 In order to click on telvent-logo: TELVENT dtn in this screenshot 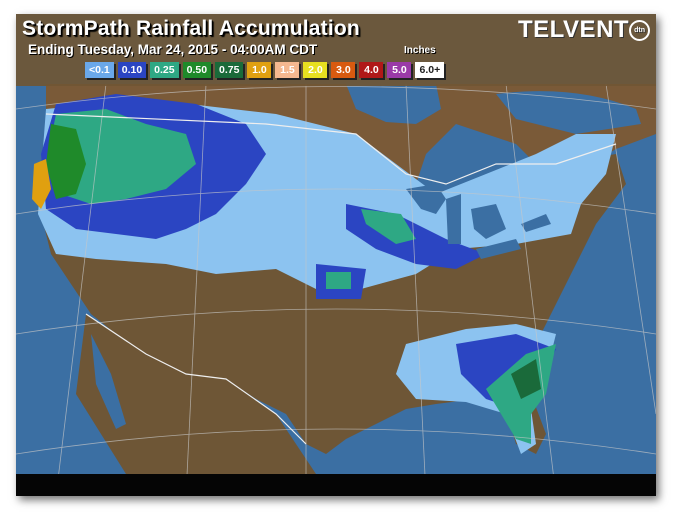, I will do `click(584, 30)`.